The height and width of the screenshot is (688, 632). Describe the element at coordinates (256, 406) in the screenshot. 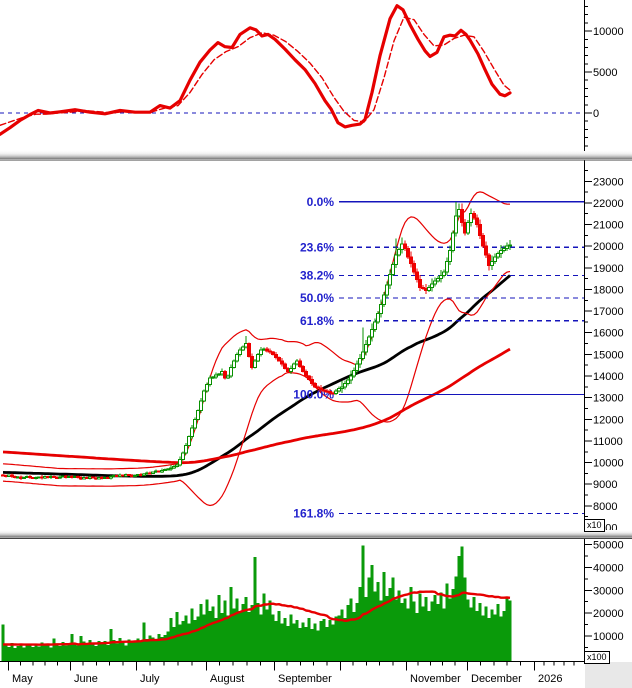

I see `ma-long-line` at that location.